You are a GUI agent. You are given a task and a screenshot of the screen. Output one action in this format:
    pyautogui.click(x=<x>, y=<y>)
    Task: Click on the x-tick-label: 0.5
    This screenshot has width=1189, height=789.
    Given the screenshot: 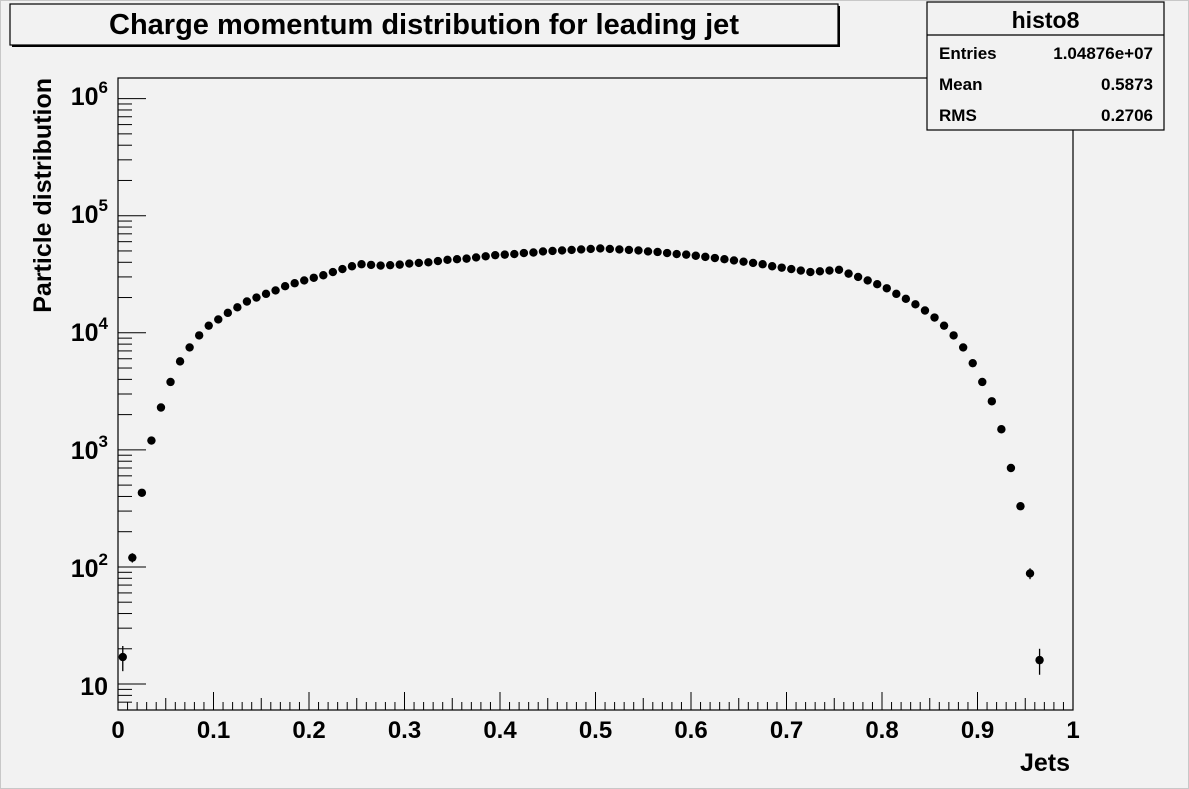 What is the action you would take?
    pyautogui.click(x=595, y=730)
    